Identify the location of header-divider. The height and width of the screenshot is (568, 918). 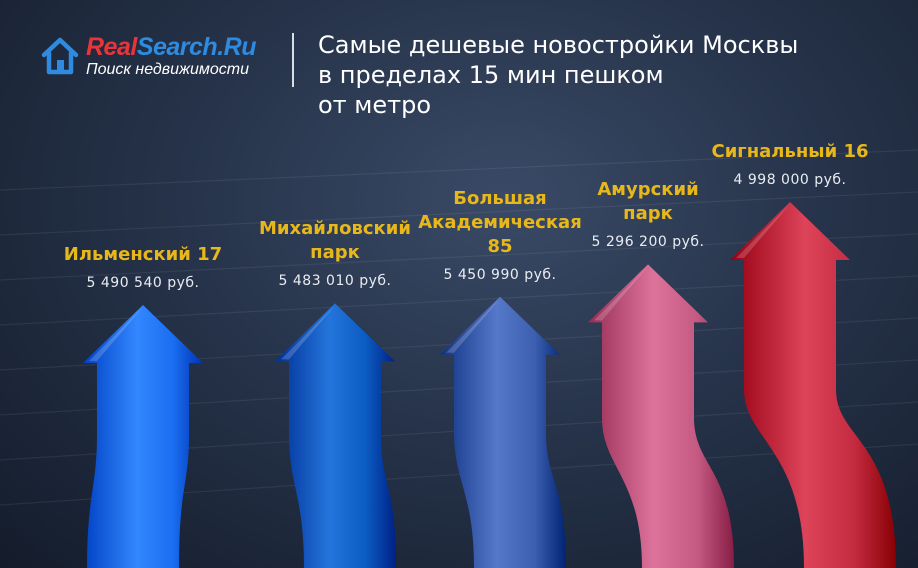
(293, 60).